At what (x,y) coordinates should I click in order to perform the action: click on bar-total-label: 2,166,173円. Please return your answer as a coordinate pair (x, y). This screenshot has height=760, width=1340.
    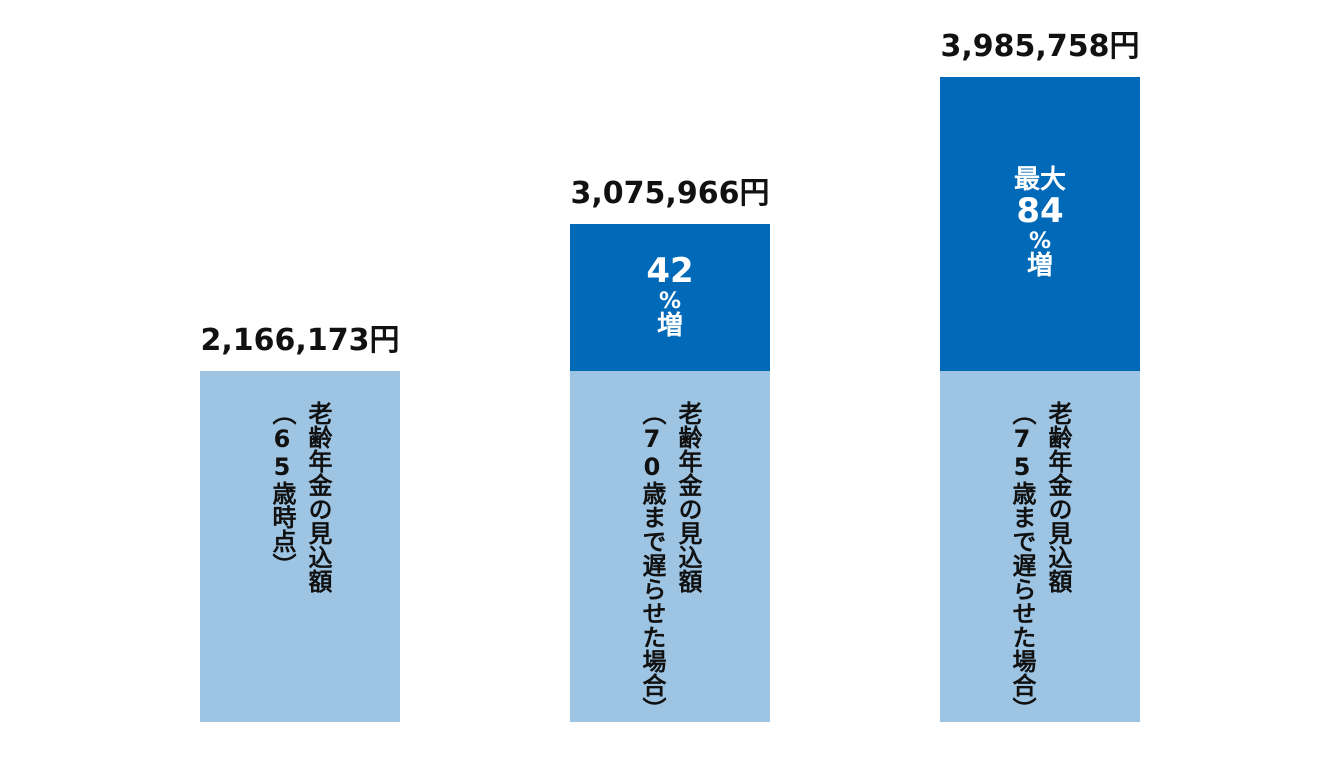
    Looking at the image, I should click on (300, 340).